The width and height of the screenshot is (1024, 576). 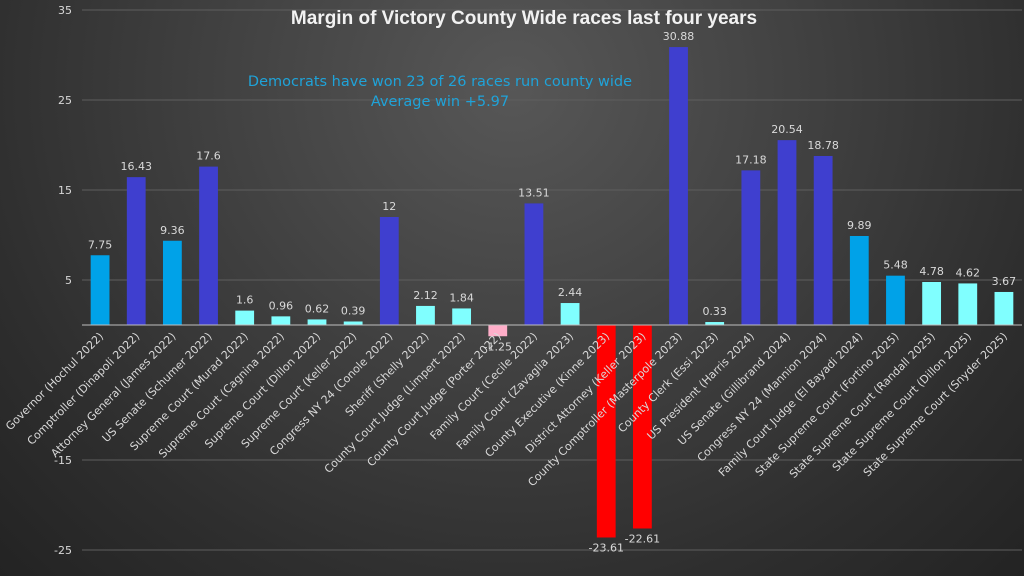 What do you see at coordinates (65, 190) in the screenshot?
I see `y-tick-label: 15` at bounding box center [65, 190].